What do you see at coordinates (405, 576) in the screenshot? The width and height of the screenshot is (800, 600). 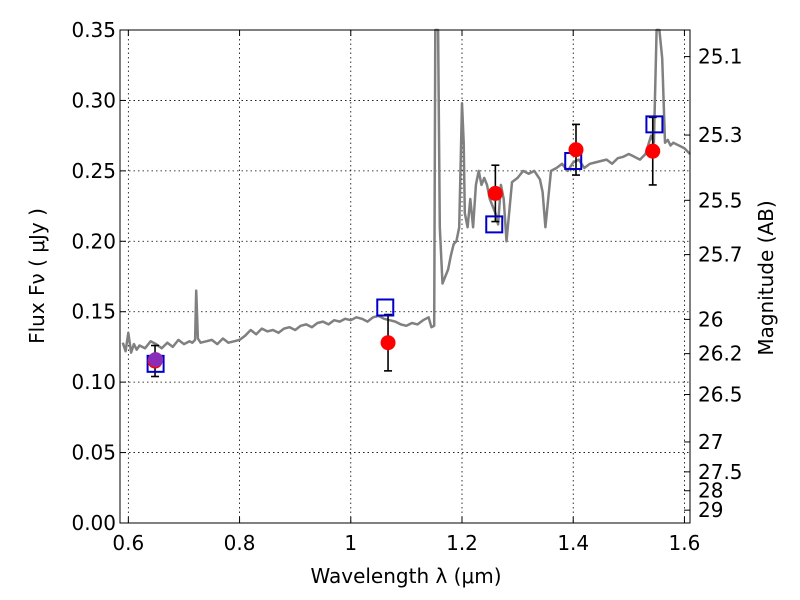 I see `x-axis-label: Wavelength λ (μm)` at bounding box center [405, 576].